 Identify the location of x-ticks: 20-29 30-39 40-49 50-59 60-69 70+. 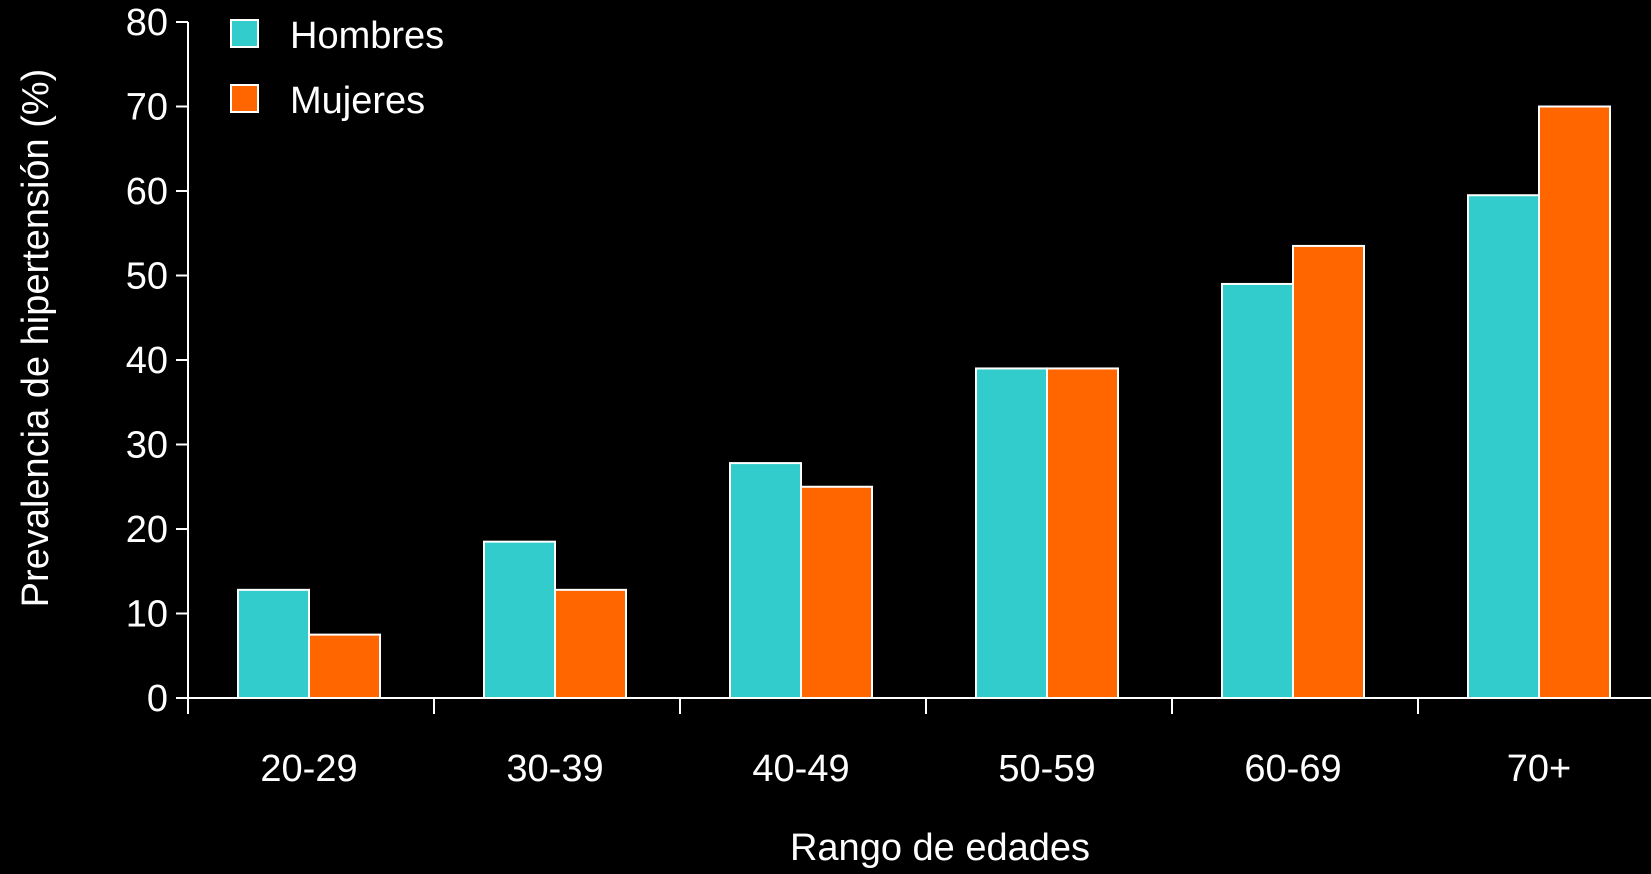
(879, 744).